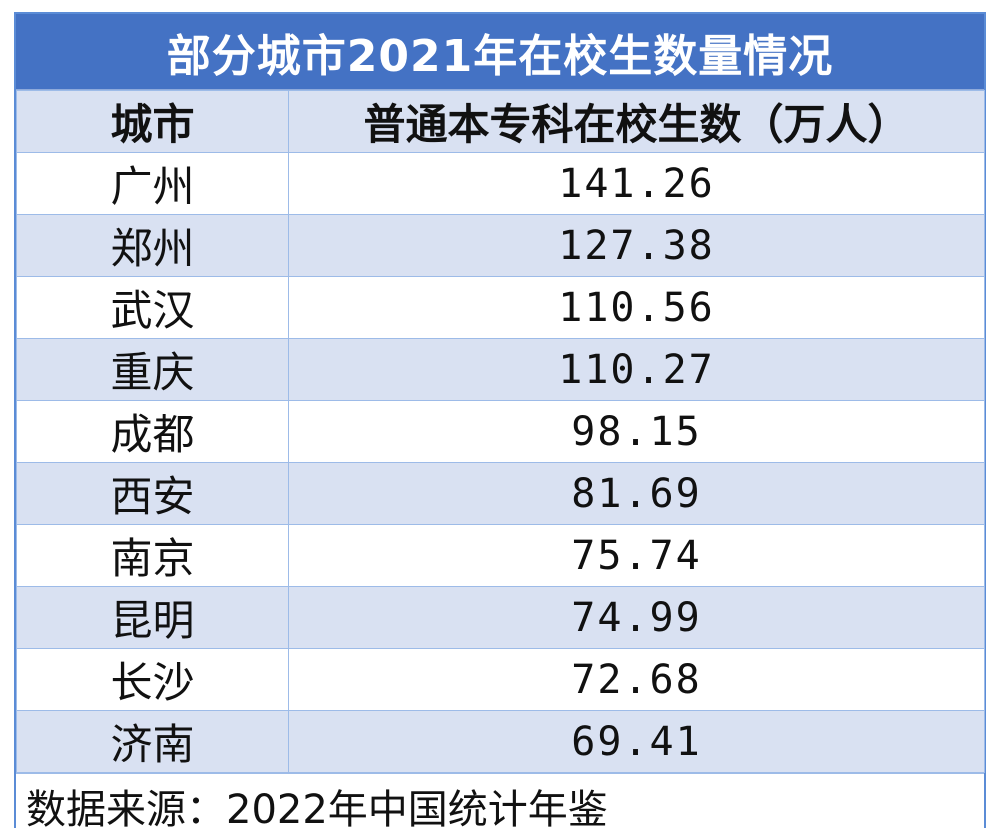 The width and height of the screenshot is (1000, 839). I want to click on table-row: 西安 81.69, so click(500, 493).